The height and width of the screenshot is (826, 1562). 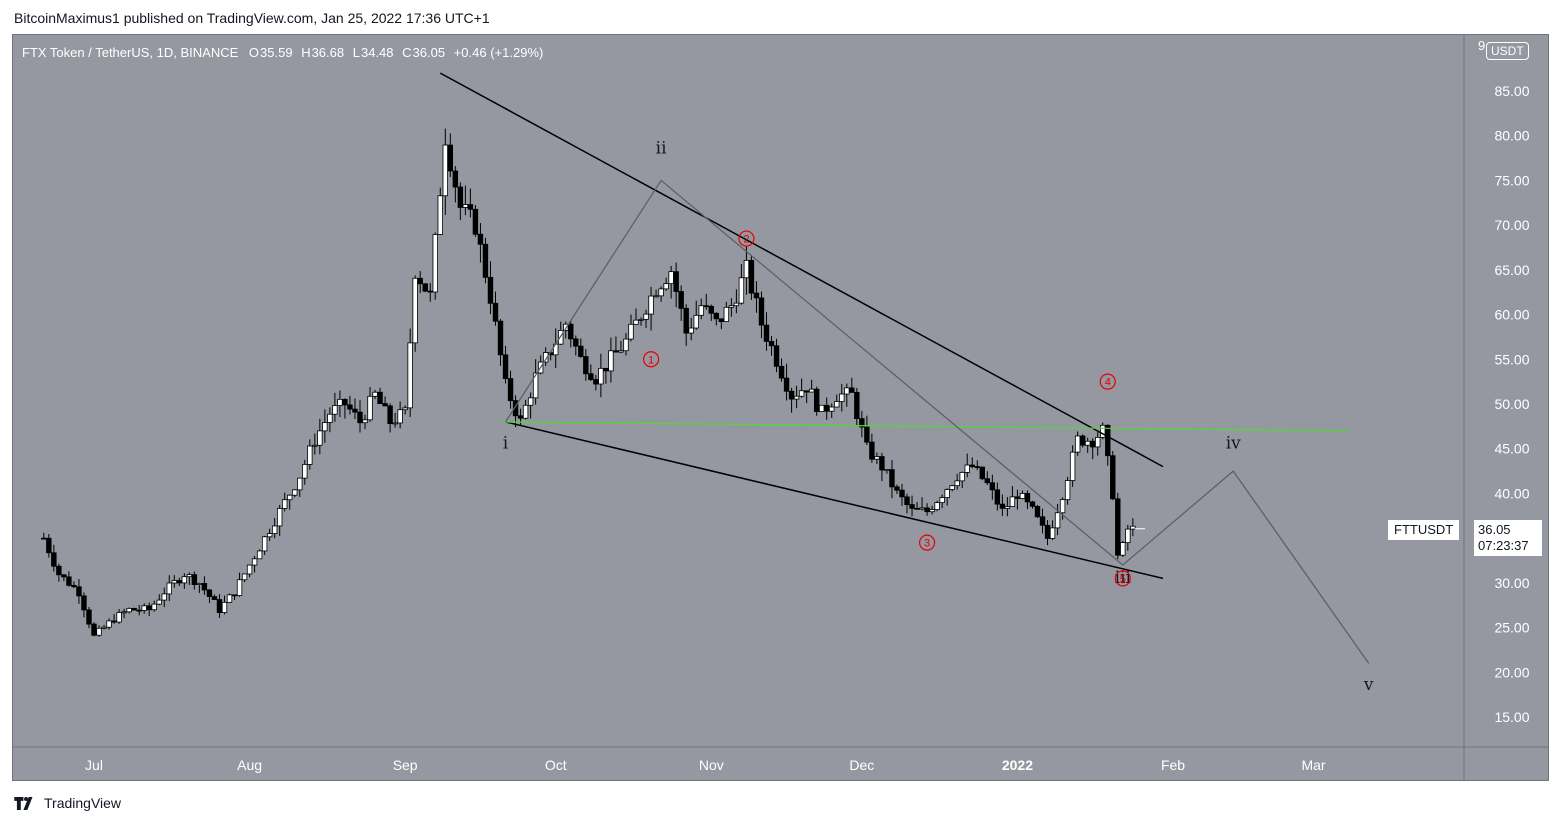 I want to click on y-tick-label: 85.00, so click(x=1511, y=91).